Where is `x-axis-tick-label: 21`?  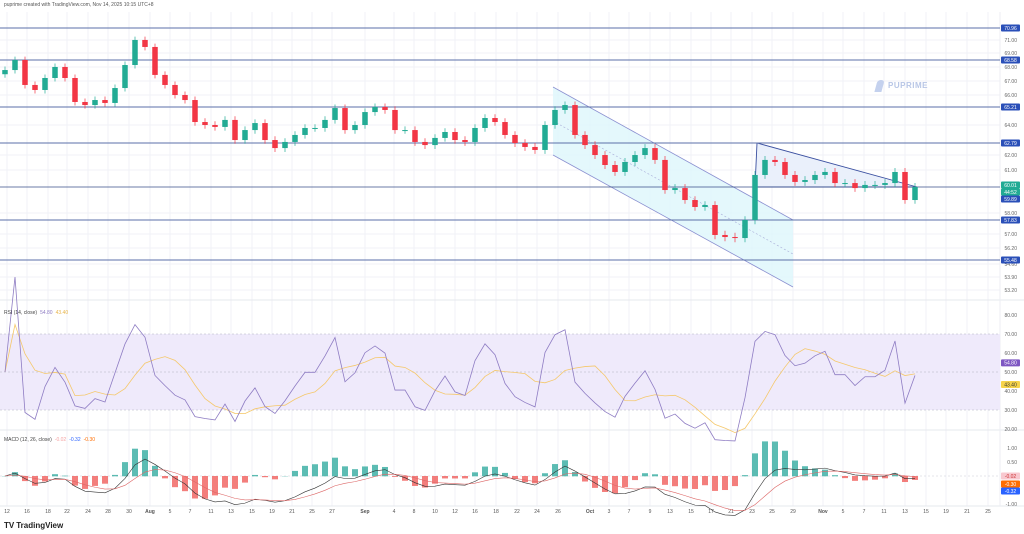 x-axis-tick-label: 21 is located at coordinates (292, 512).